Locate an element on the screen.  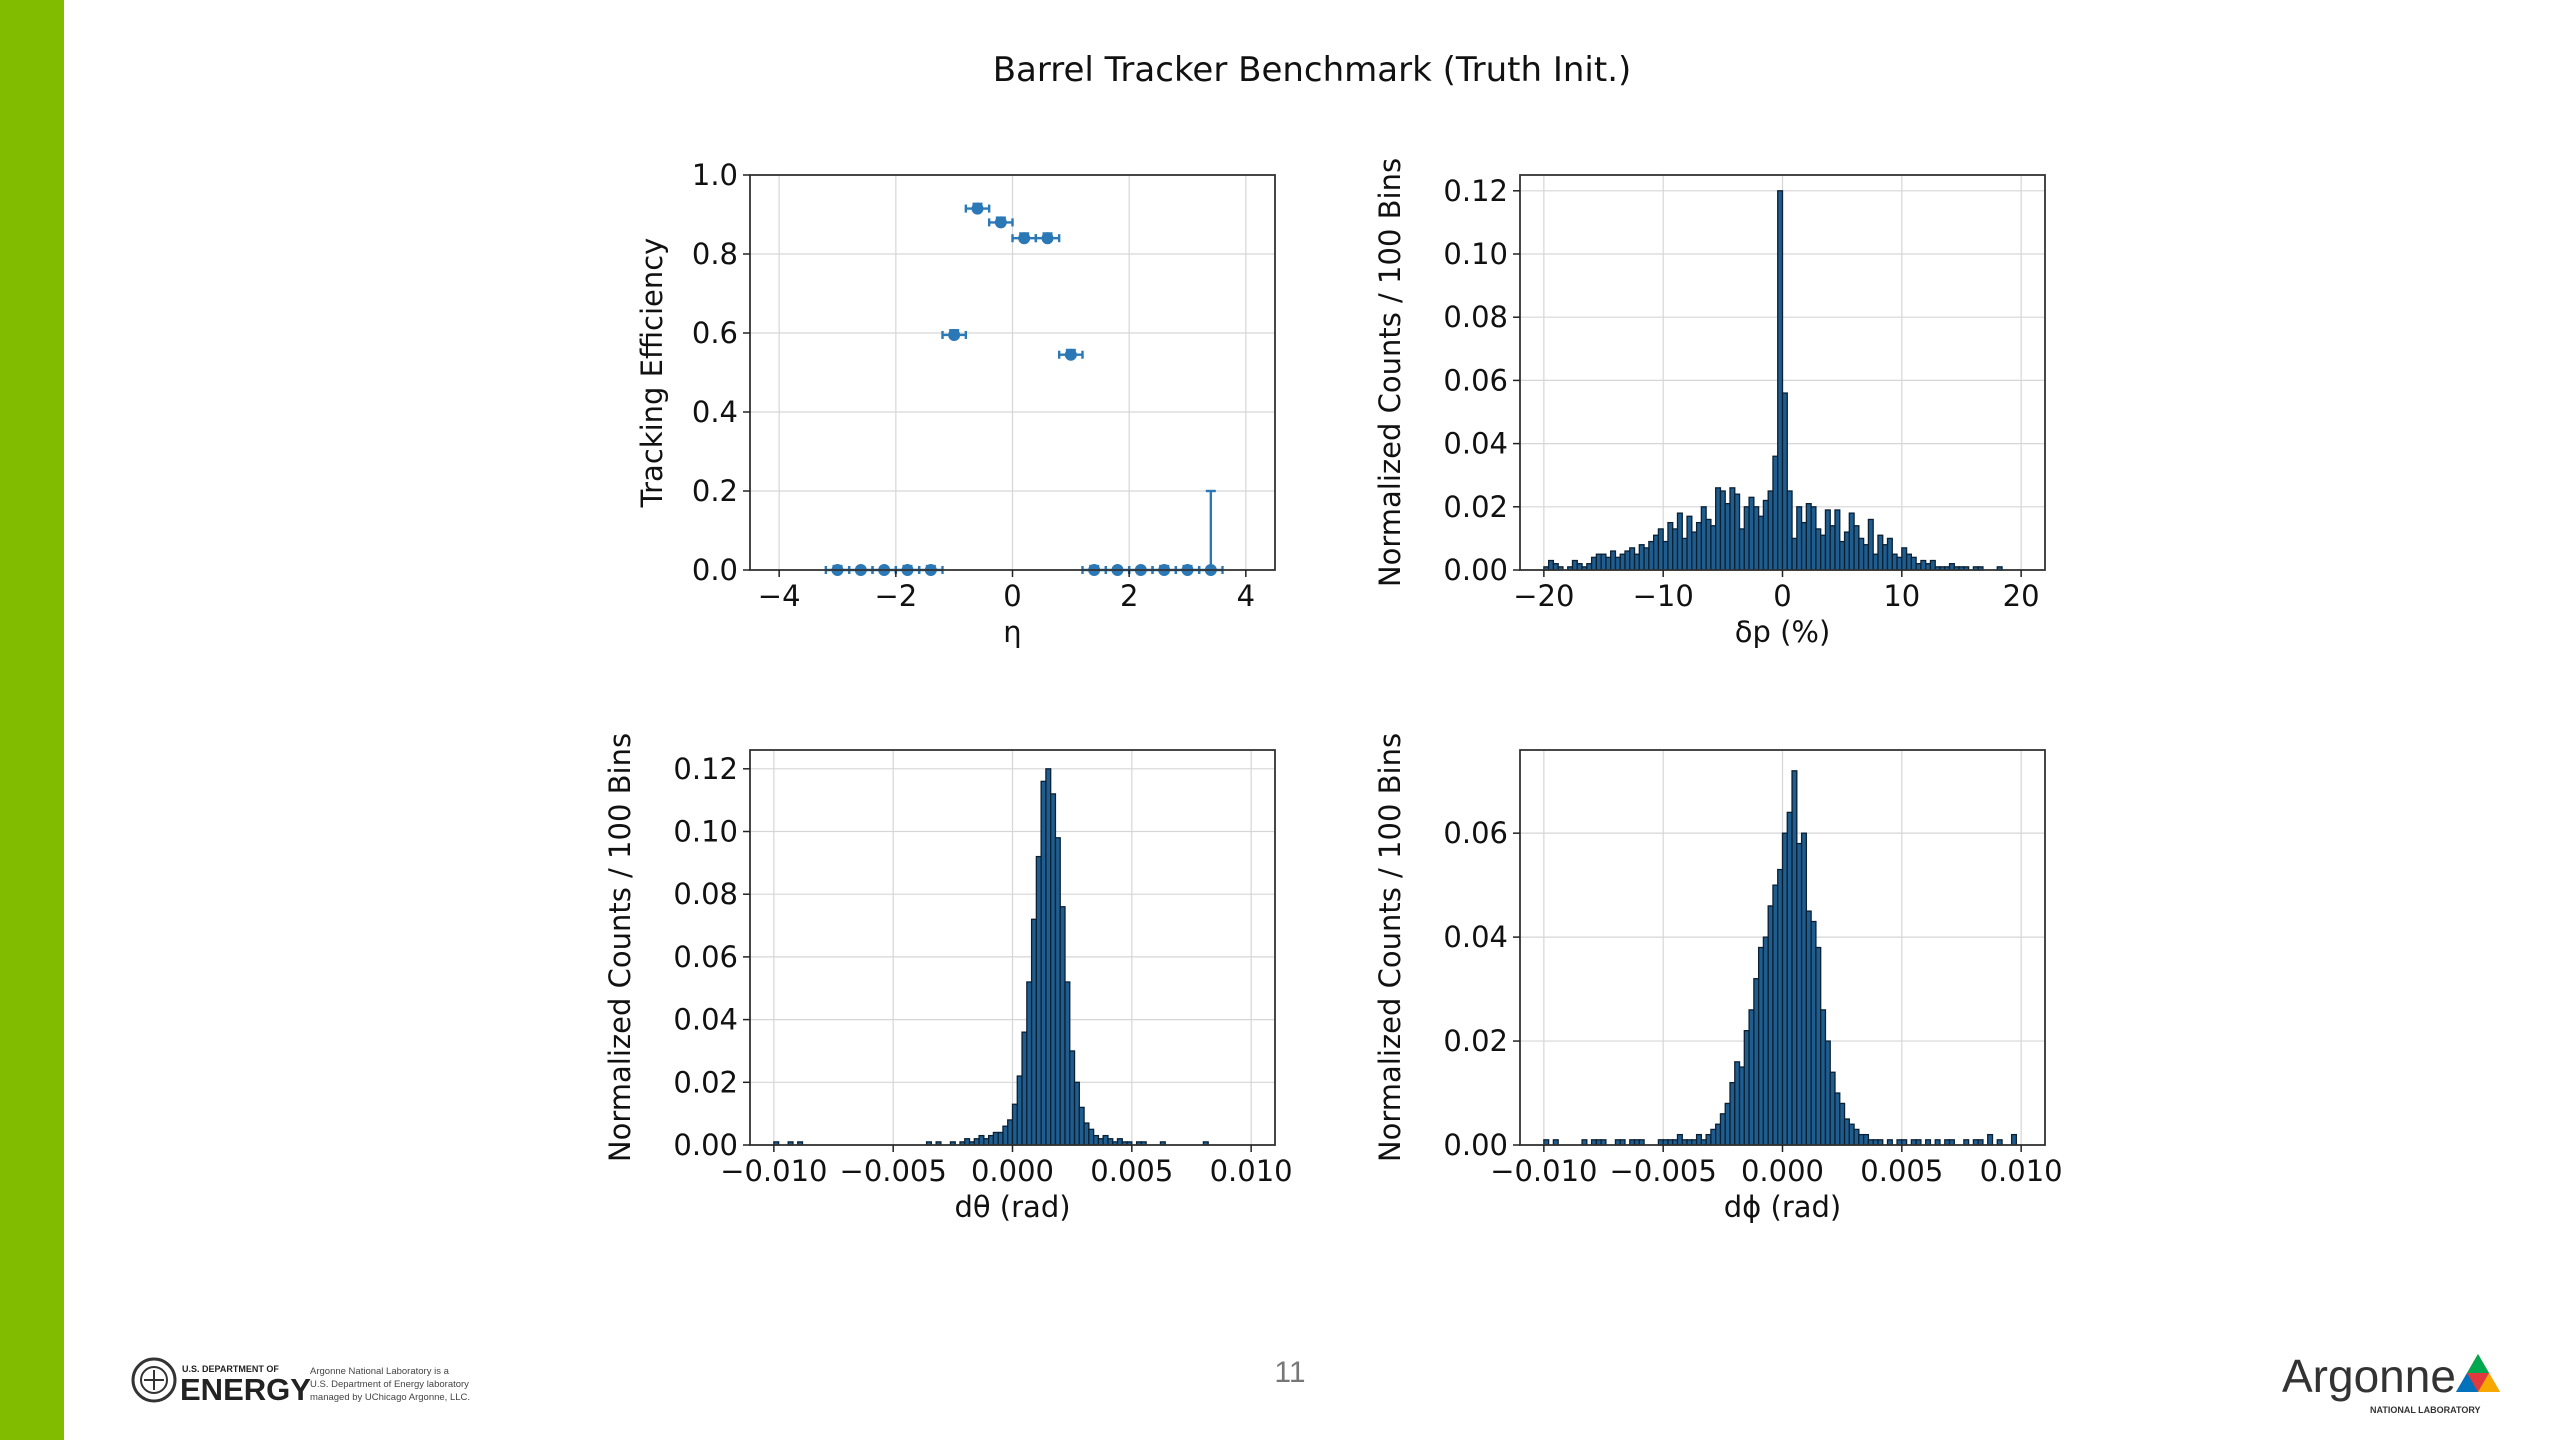
x-axis: −0.010 −0.005 0.000 0.005 0.010 is located at coordinates (1006, 1166).